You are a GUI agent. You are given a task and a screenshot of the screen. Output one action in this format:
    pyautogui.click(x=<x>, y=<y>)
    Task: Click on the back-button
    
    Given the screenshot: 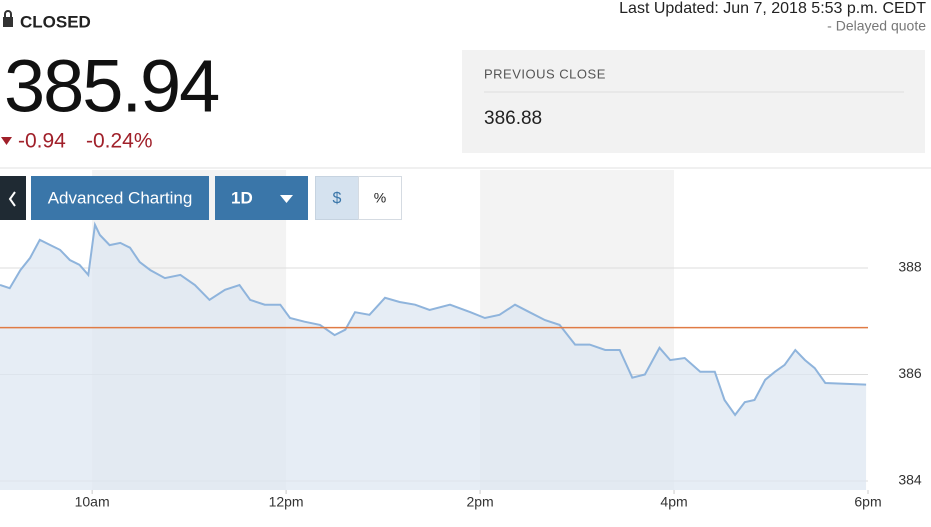 What is the action you would take?
    pyautogui.click(x=13, y=198)
    